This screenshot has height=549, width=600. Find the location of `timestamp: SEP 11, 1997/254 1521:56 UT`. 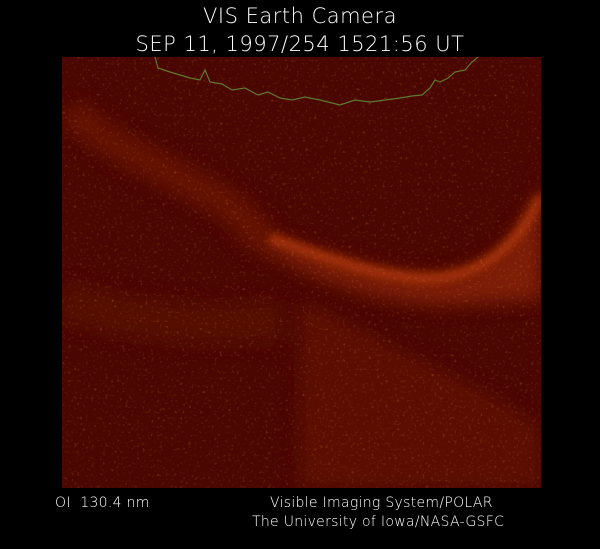

timestamp: SEP 11, 1997/254 1521:56 UT is located at coordinates (300, 44).